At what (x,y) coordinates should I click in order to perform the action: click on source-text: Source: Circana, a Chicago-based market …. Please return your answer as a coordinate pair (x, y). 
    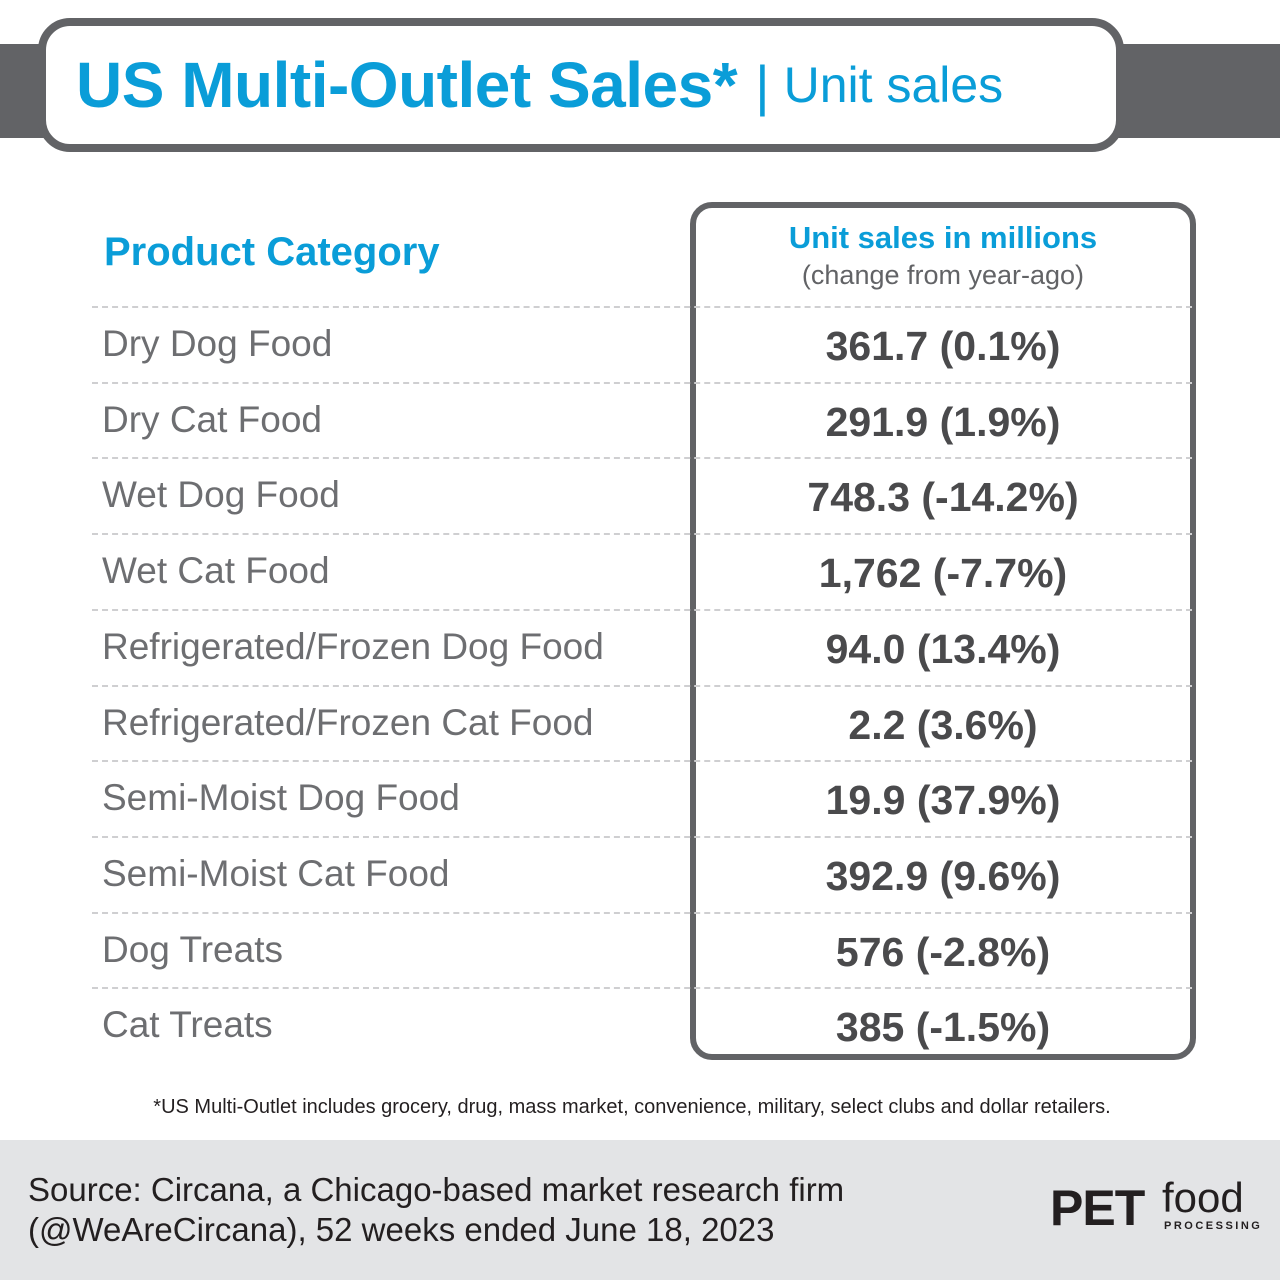
    Looking at the image, I should click on (436, 1210).